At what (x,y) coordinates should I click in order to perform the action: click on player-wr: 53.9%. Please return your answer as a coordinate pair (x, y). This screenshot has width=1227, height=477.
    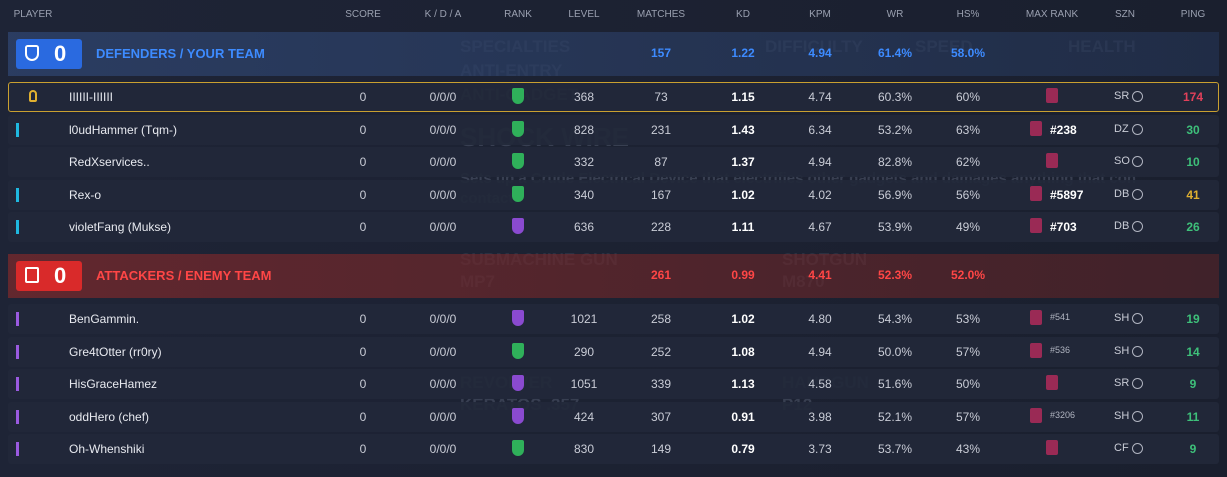
    Looking at the image, I should click on (895, 227).